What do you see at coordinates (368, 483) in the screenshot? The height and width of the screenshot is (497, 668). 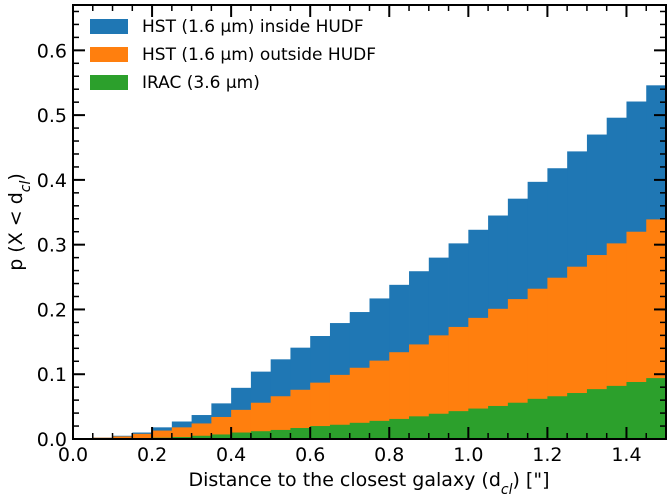 I see `x-axis-label: Distance to the closest galaxy (dcl) ["]` at bounding box center [368, 483].